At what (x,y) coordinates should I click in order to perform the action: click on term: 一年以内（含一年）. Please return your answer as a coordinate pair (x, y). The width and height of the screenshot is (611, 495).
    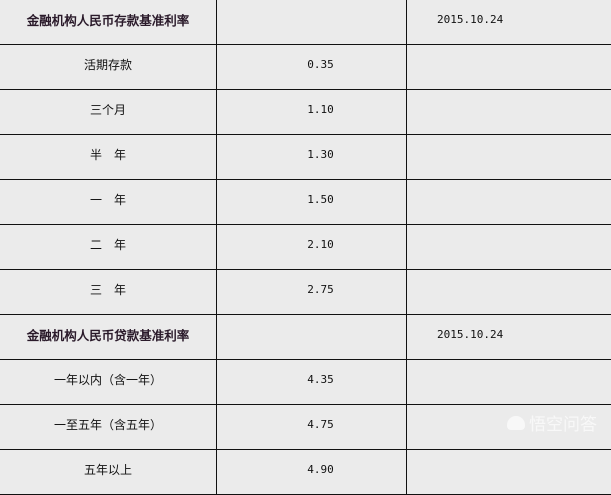
    Looking at the image, I should click on (108, 382).